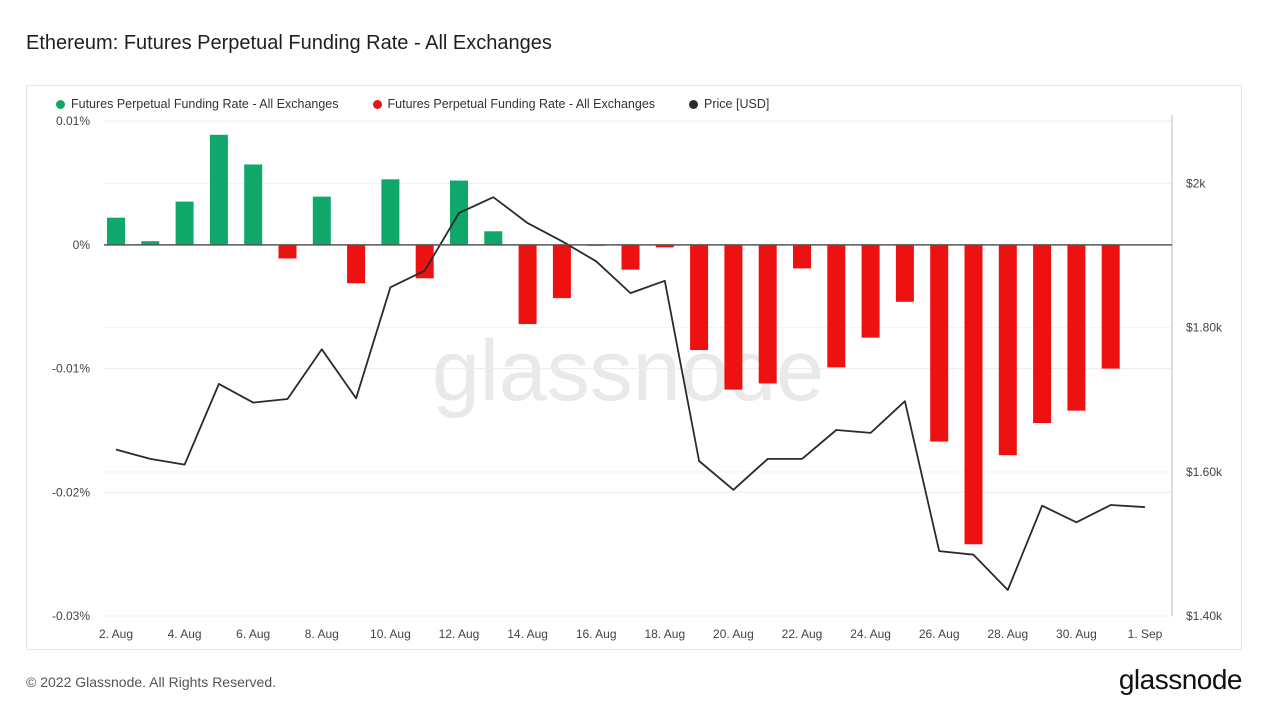  I want to click on x-tick-label: 8. Aug, so click(322, 634).